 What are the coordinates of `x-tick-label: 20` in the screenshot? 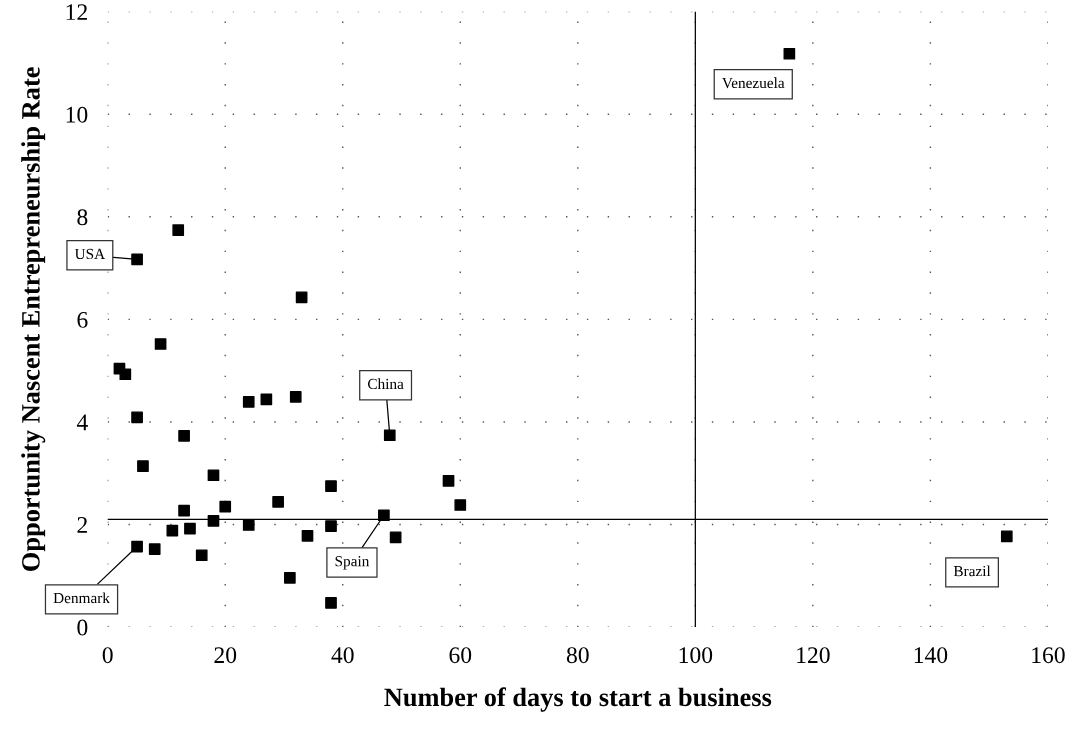 It's located at (225, 655).